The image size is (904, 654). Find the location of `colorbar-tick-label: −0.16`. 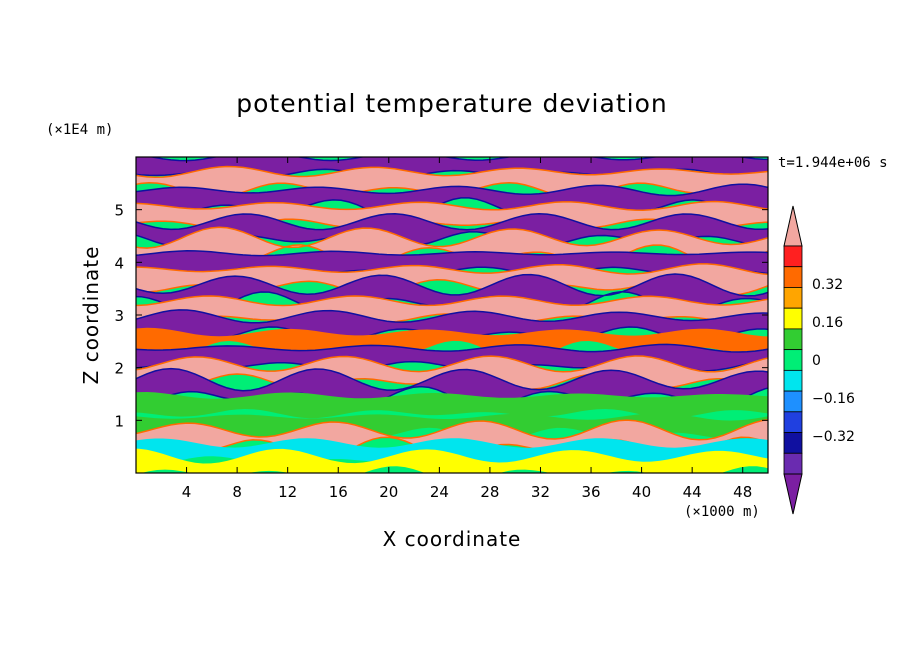

colorbar-tick-label: −0.16 is located at coordinates (833, 399).